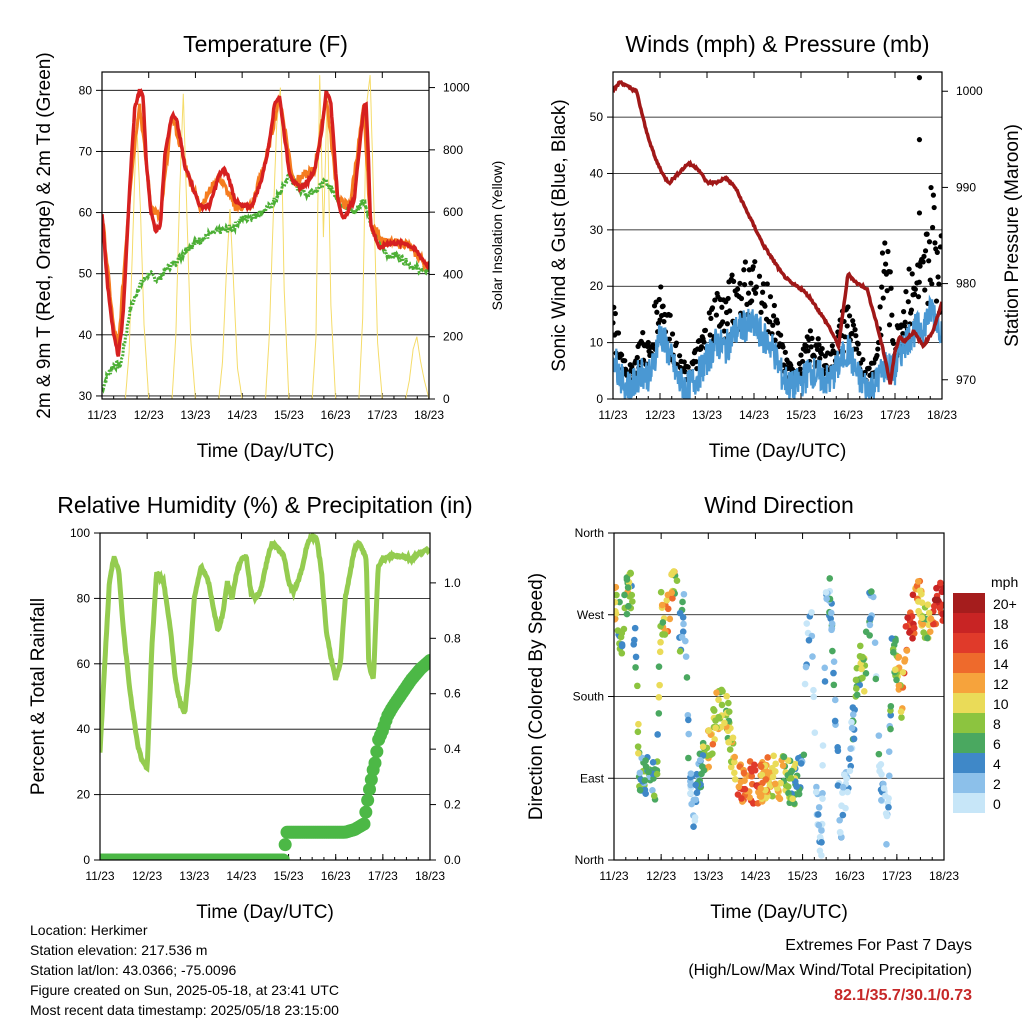 This screenshot has width=1024, height=1024. What do you see at coordinates (119, 950) in the screenshot?
I see `elevation-text: Station elevation: 217.536 m` at bounding box center [119, 950].